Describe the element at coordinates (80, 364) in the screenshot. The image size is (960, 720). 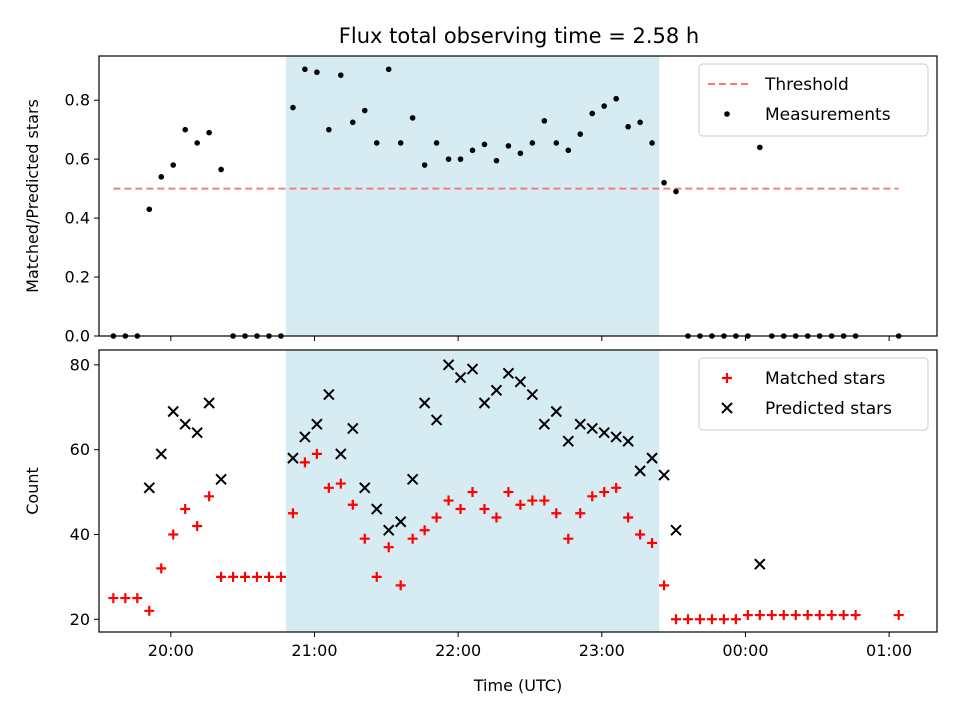
I see `y-tick-label: 80` at that location.